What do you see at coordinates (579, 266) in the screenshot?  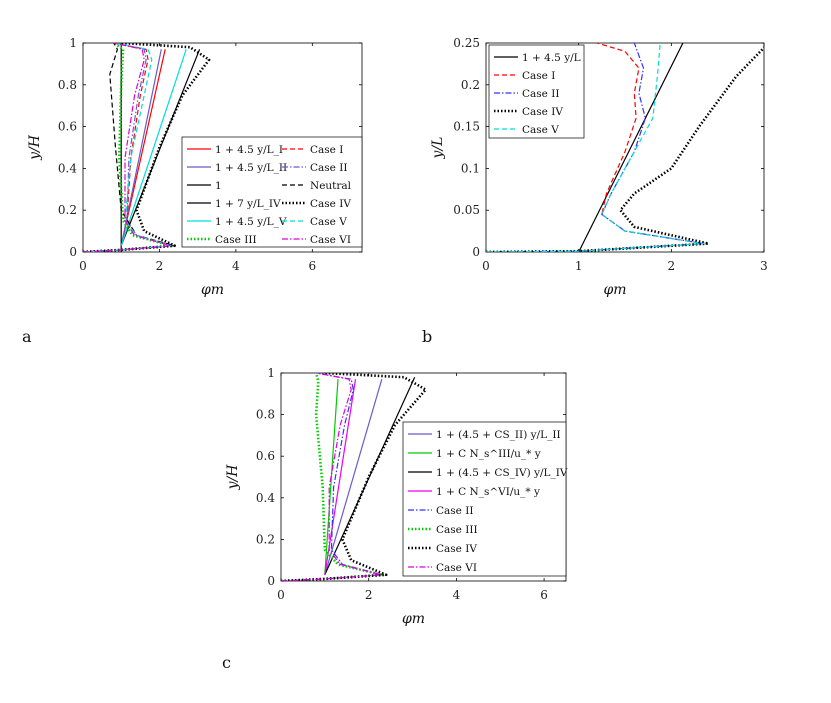 I see `x-tick-label: 1` at bounding box center [579, 266].